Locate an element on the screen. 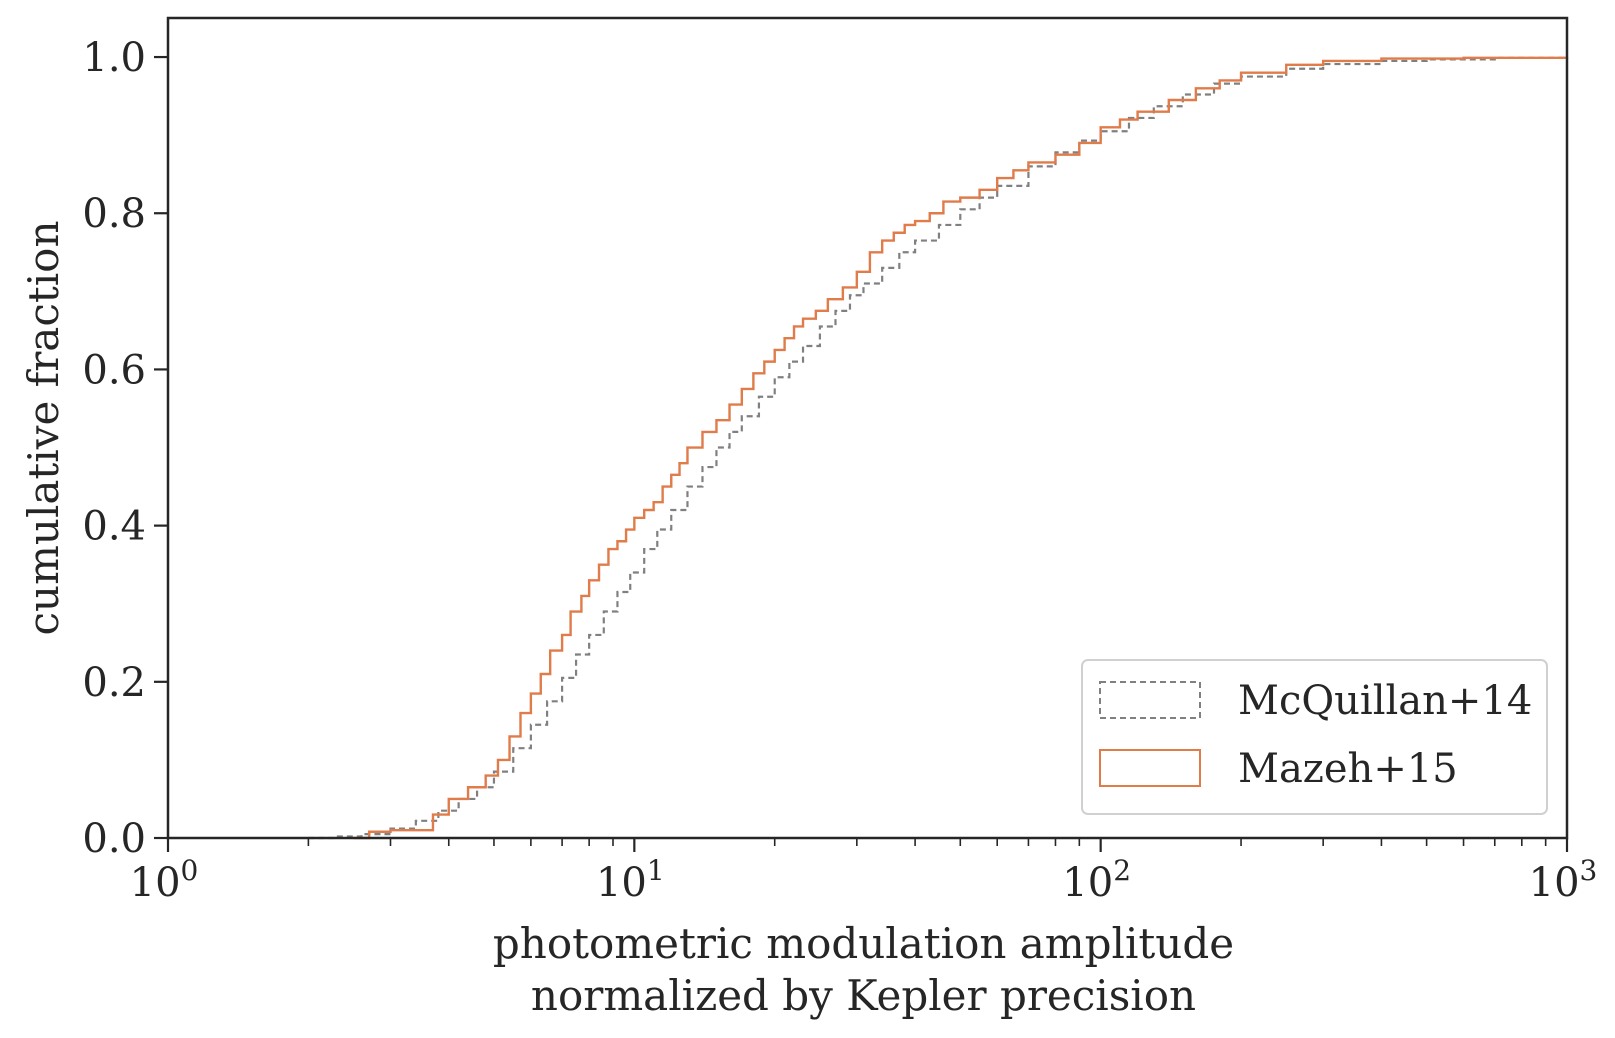 The width and height of the screenshot is (1615, 1038). x-axis-label-line1: photometric modulation amplitude is located at coordinates (863, 943).